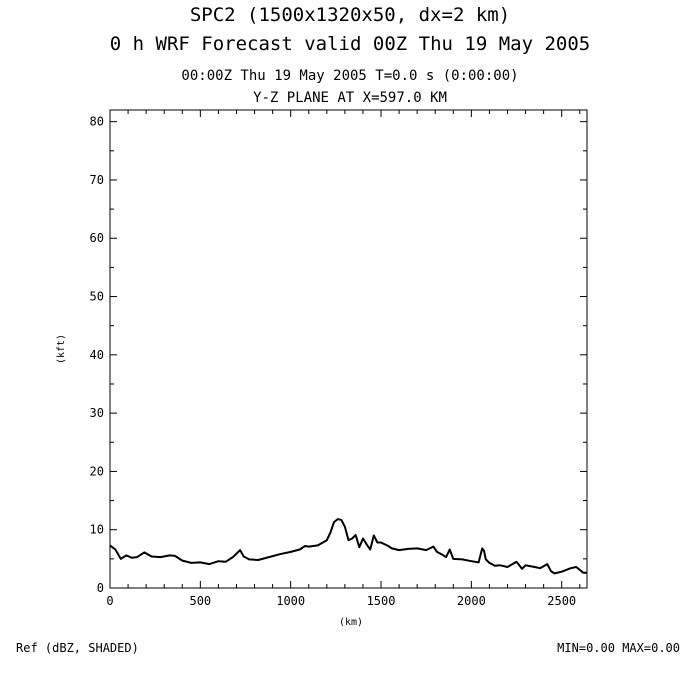 The height and width of the screenshot is (700, 700). Describe the element at coordinates (97, 297) in the screenshot. I see `y-tick-label: 50` at that location.